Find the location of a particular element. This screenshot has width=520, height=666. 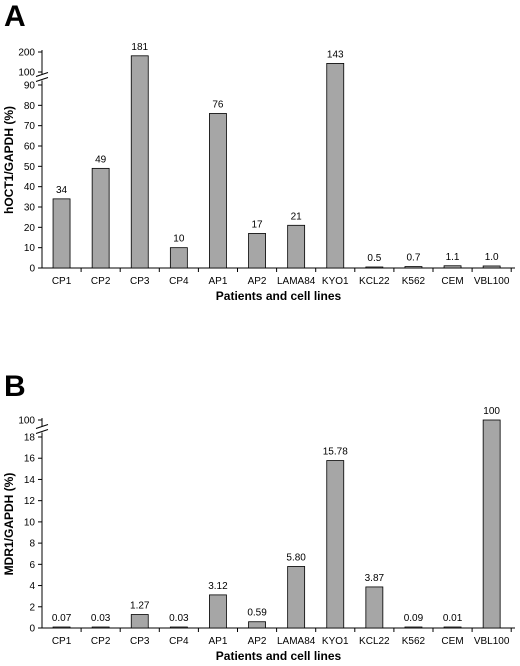

data-label: 3.12 is located at coordinates (218, 586).